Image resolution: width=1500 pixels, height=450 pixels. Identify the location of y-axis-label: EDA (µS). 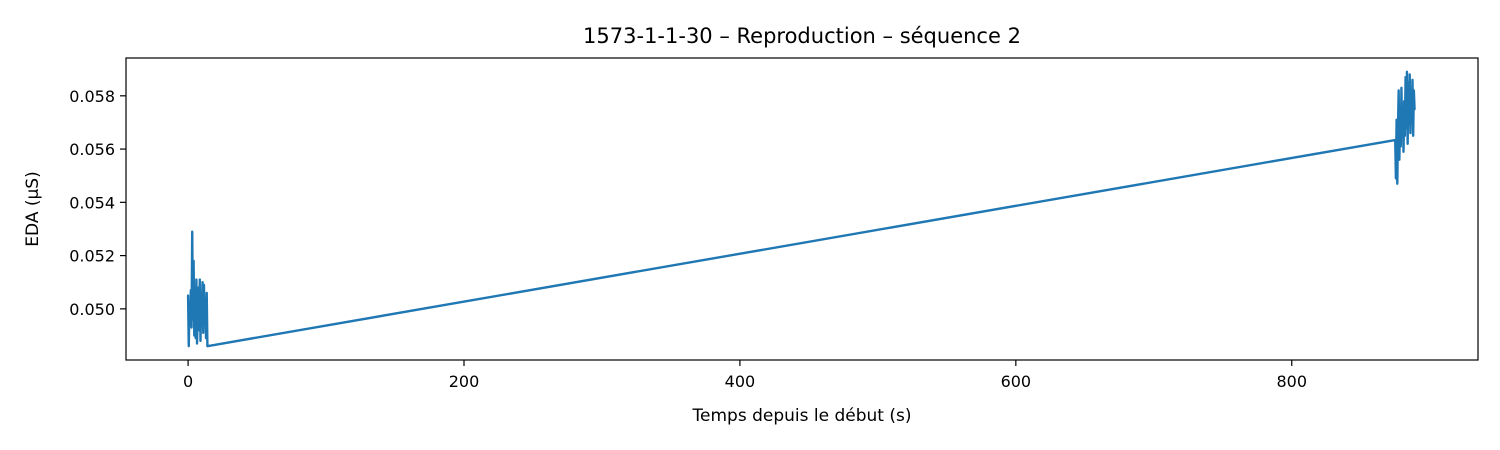
(33, 208).